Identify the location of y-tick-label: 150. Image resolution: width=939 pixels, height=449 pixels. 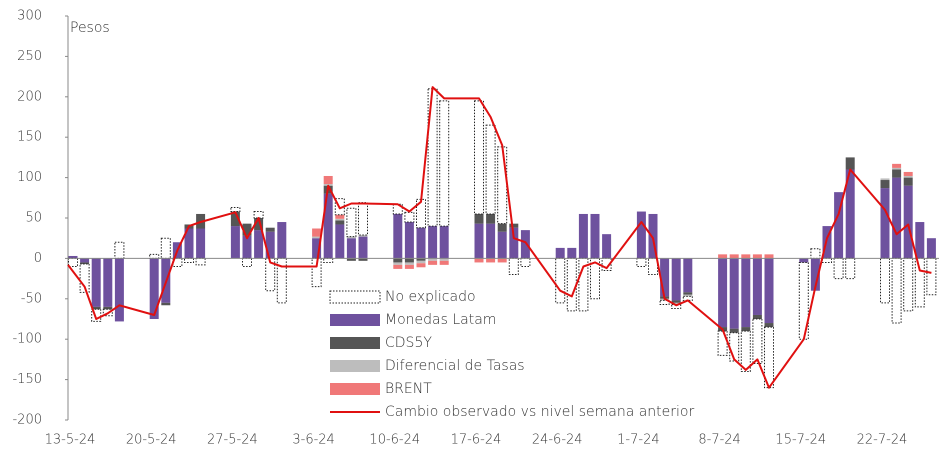
(29, 137).